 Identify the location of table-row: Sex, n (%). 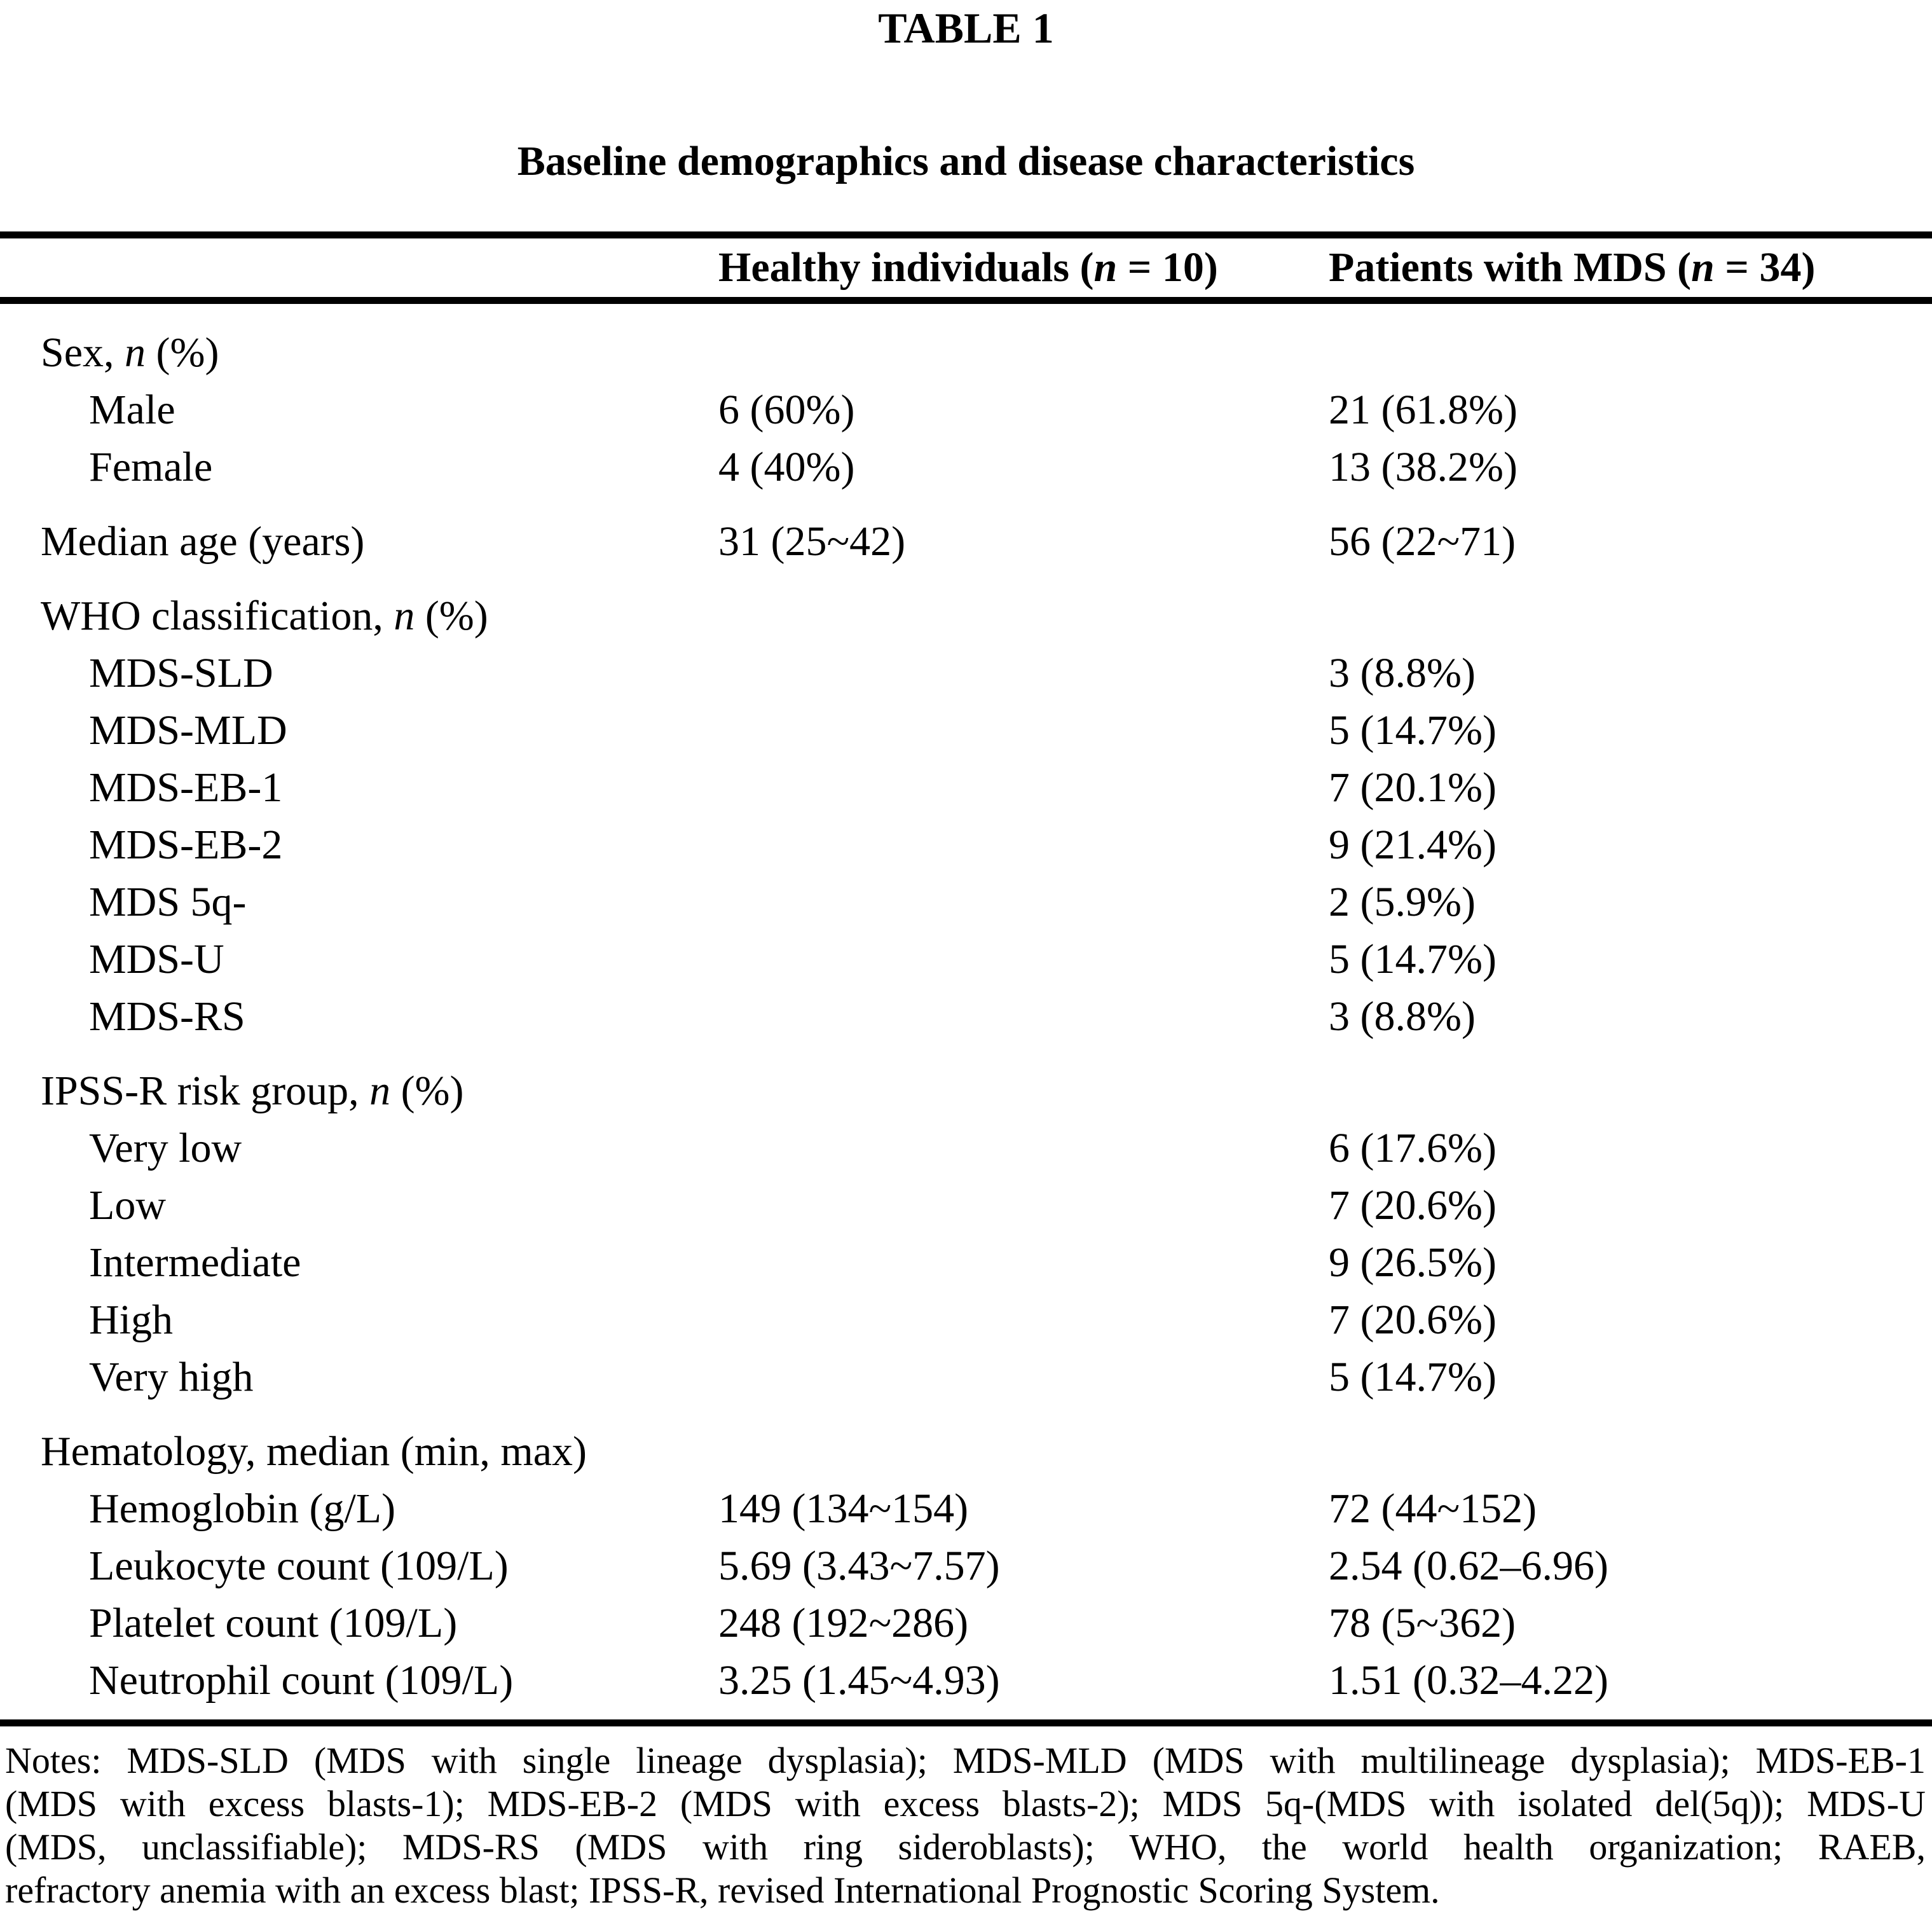
(966, 353).